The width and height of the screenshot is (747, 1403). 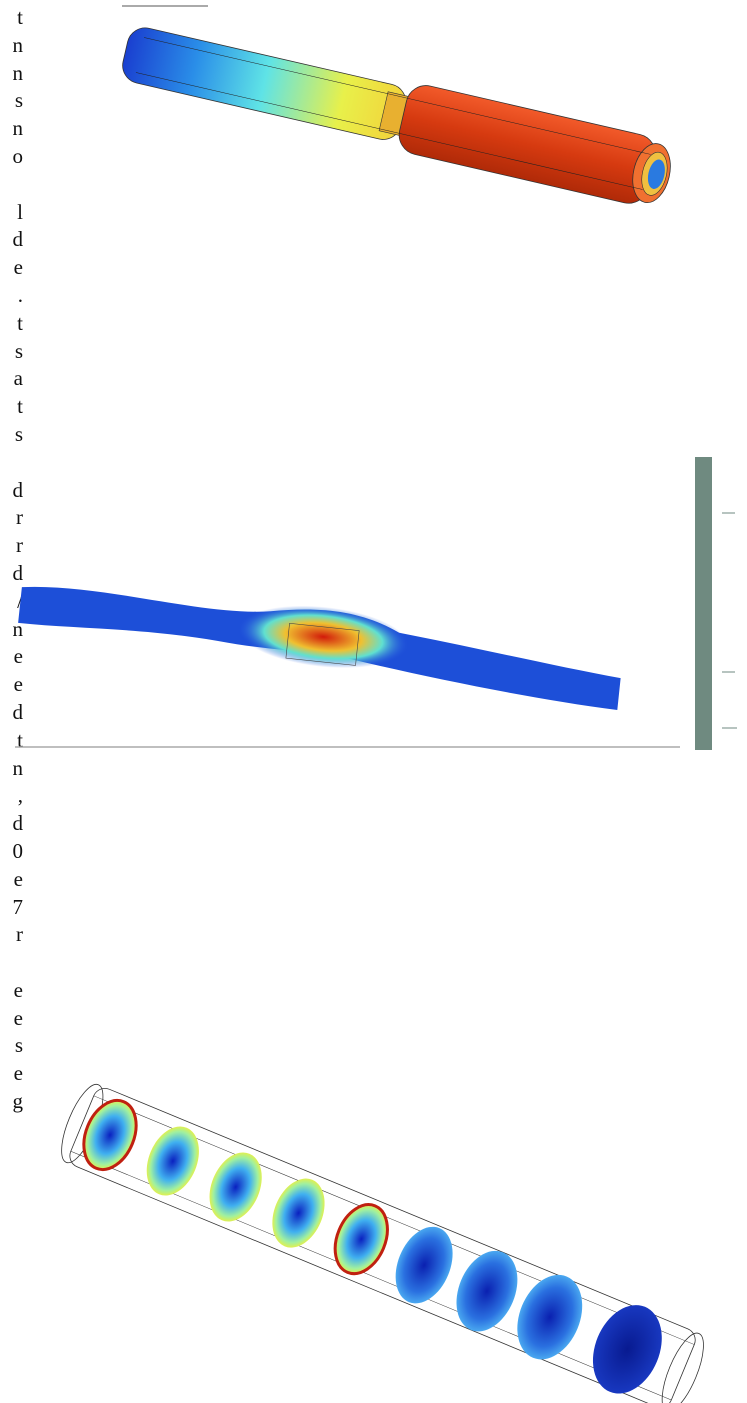 What do you see at coordinates (18, 378) in the screenshot?
I see `text-line: a` at bounding box center [18, 378].